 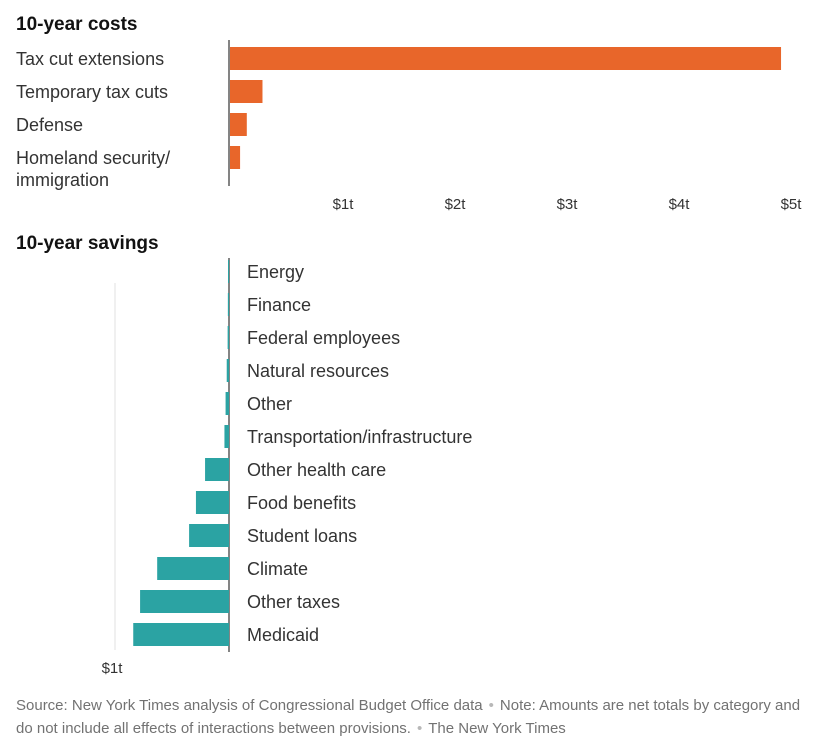 What do you see at coordinates (301, 503) in the screenshot?
I see `savings-category-label: Food benefits` at bounding box center [301, 503].